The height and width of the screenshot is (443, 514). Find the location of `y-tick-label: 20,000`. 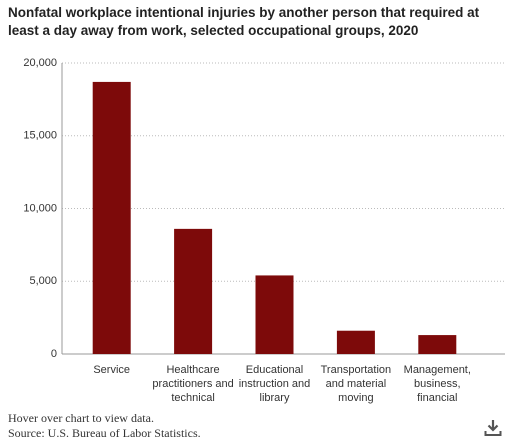

y-tick-label: 20,000 is located at coordinates (40, 63).